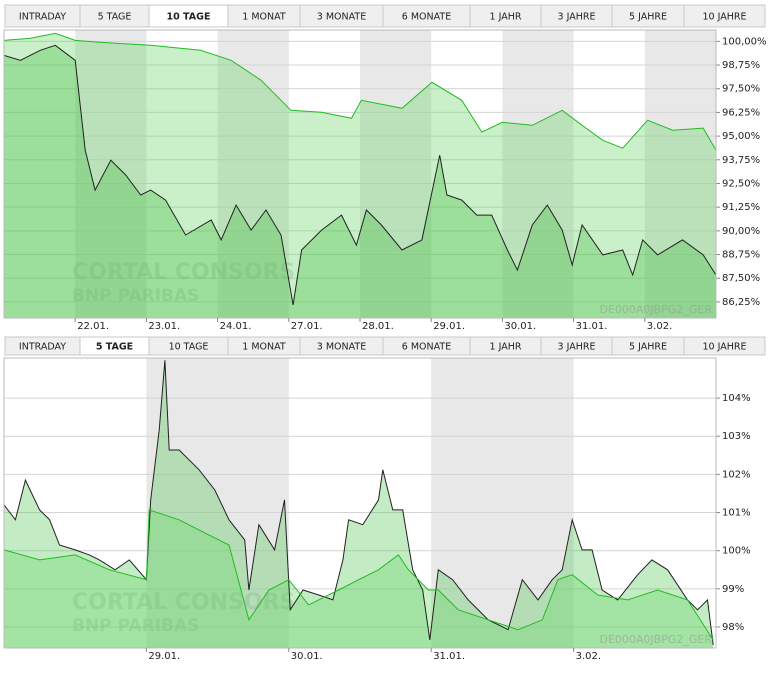  What do you see at coordinates (736, 551) in the screenshot?
I see `y-tick-label: 100%` at bounding box center [736, 551].